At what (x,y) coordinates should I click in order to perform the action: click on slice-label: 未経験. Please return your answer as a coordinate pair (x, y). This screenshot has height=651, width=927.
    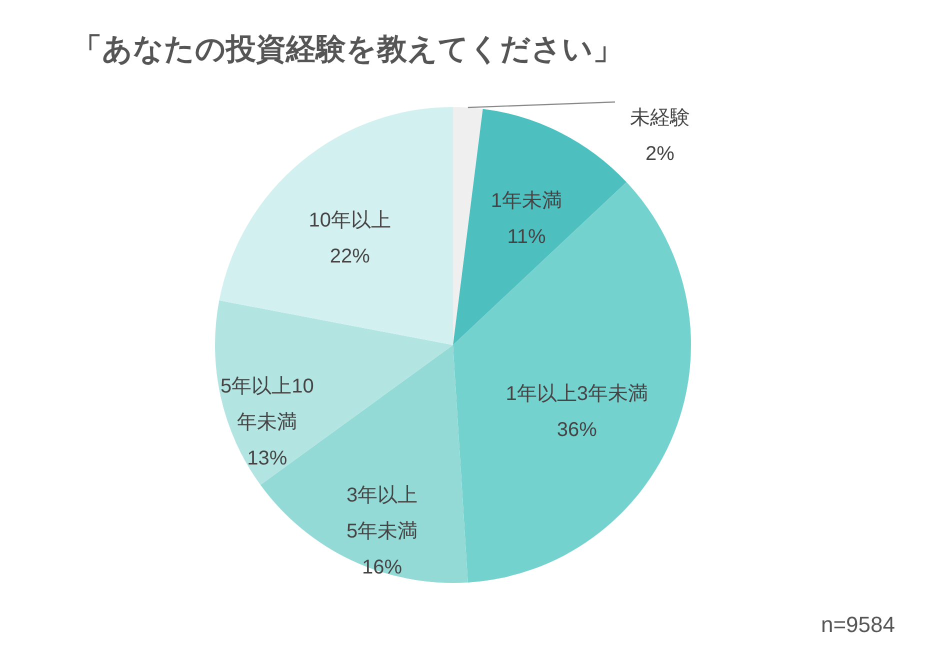
    Looking at the image, I should click on (660, 118).